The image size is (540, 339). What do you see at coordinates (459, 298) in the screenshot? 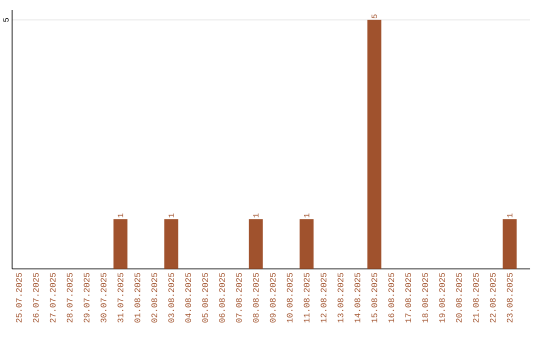
I see `x-tick-label: 20.08.2025` at bounding box center [459, 298].